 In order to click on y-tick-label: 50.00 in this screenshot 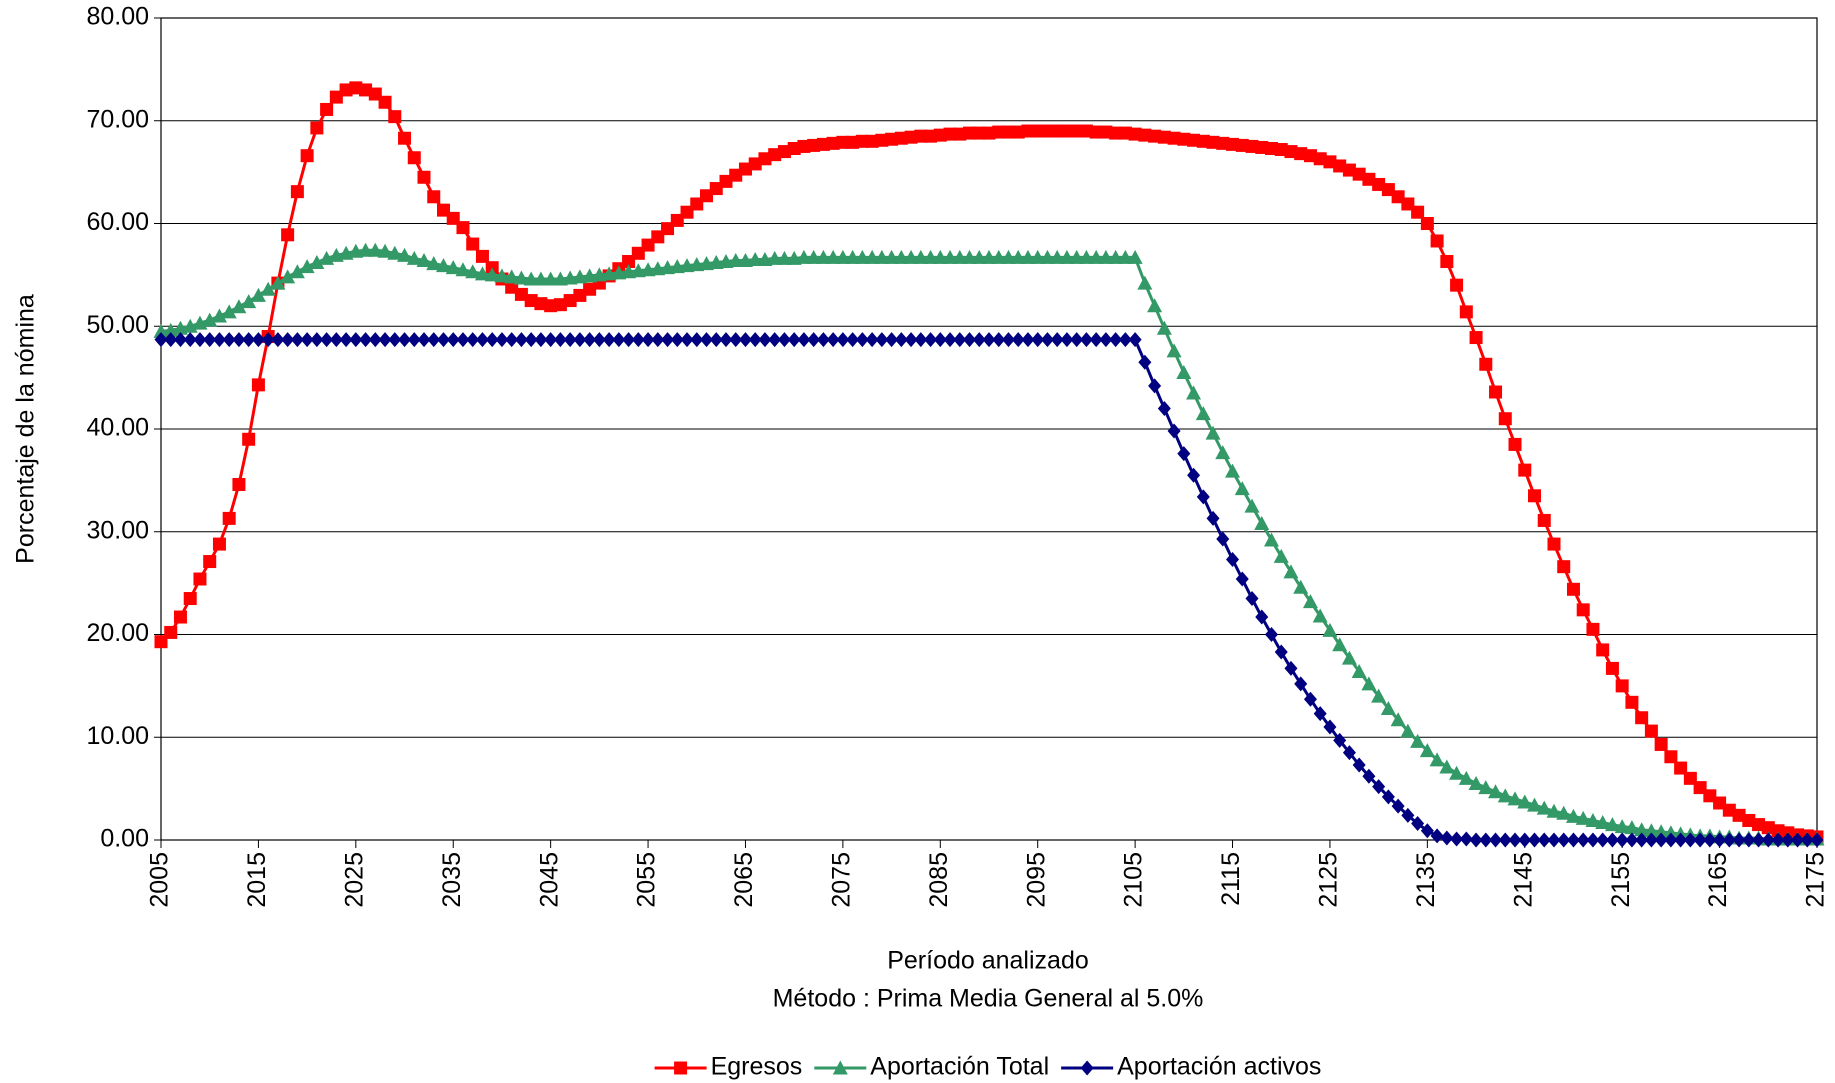, I will do `click(117, 325)`.